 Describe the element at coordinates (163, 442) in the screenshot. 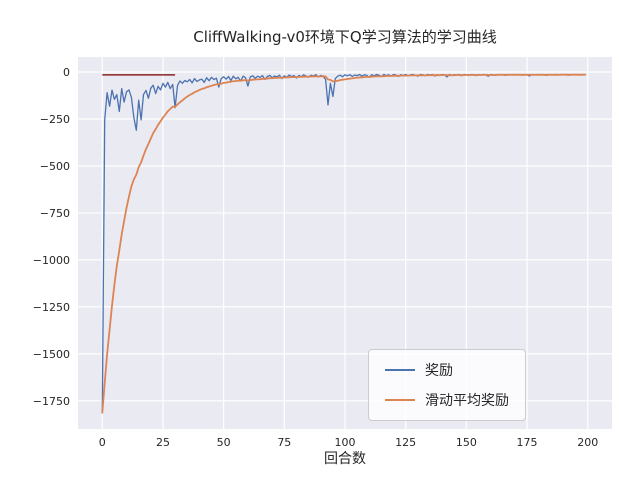

I see `x-tick-label: 25` at that location.